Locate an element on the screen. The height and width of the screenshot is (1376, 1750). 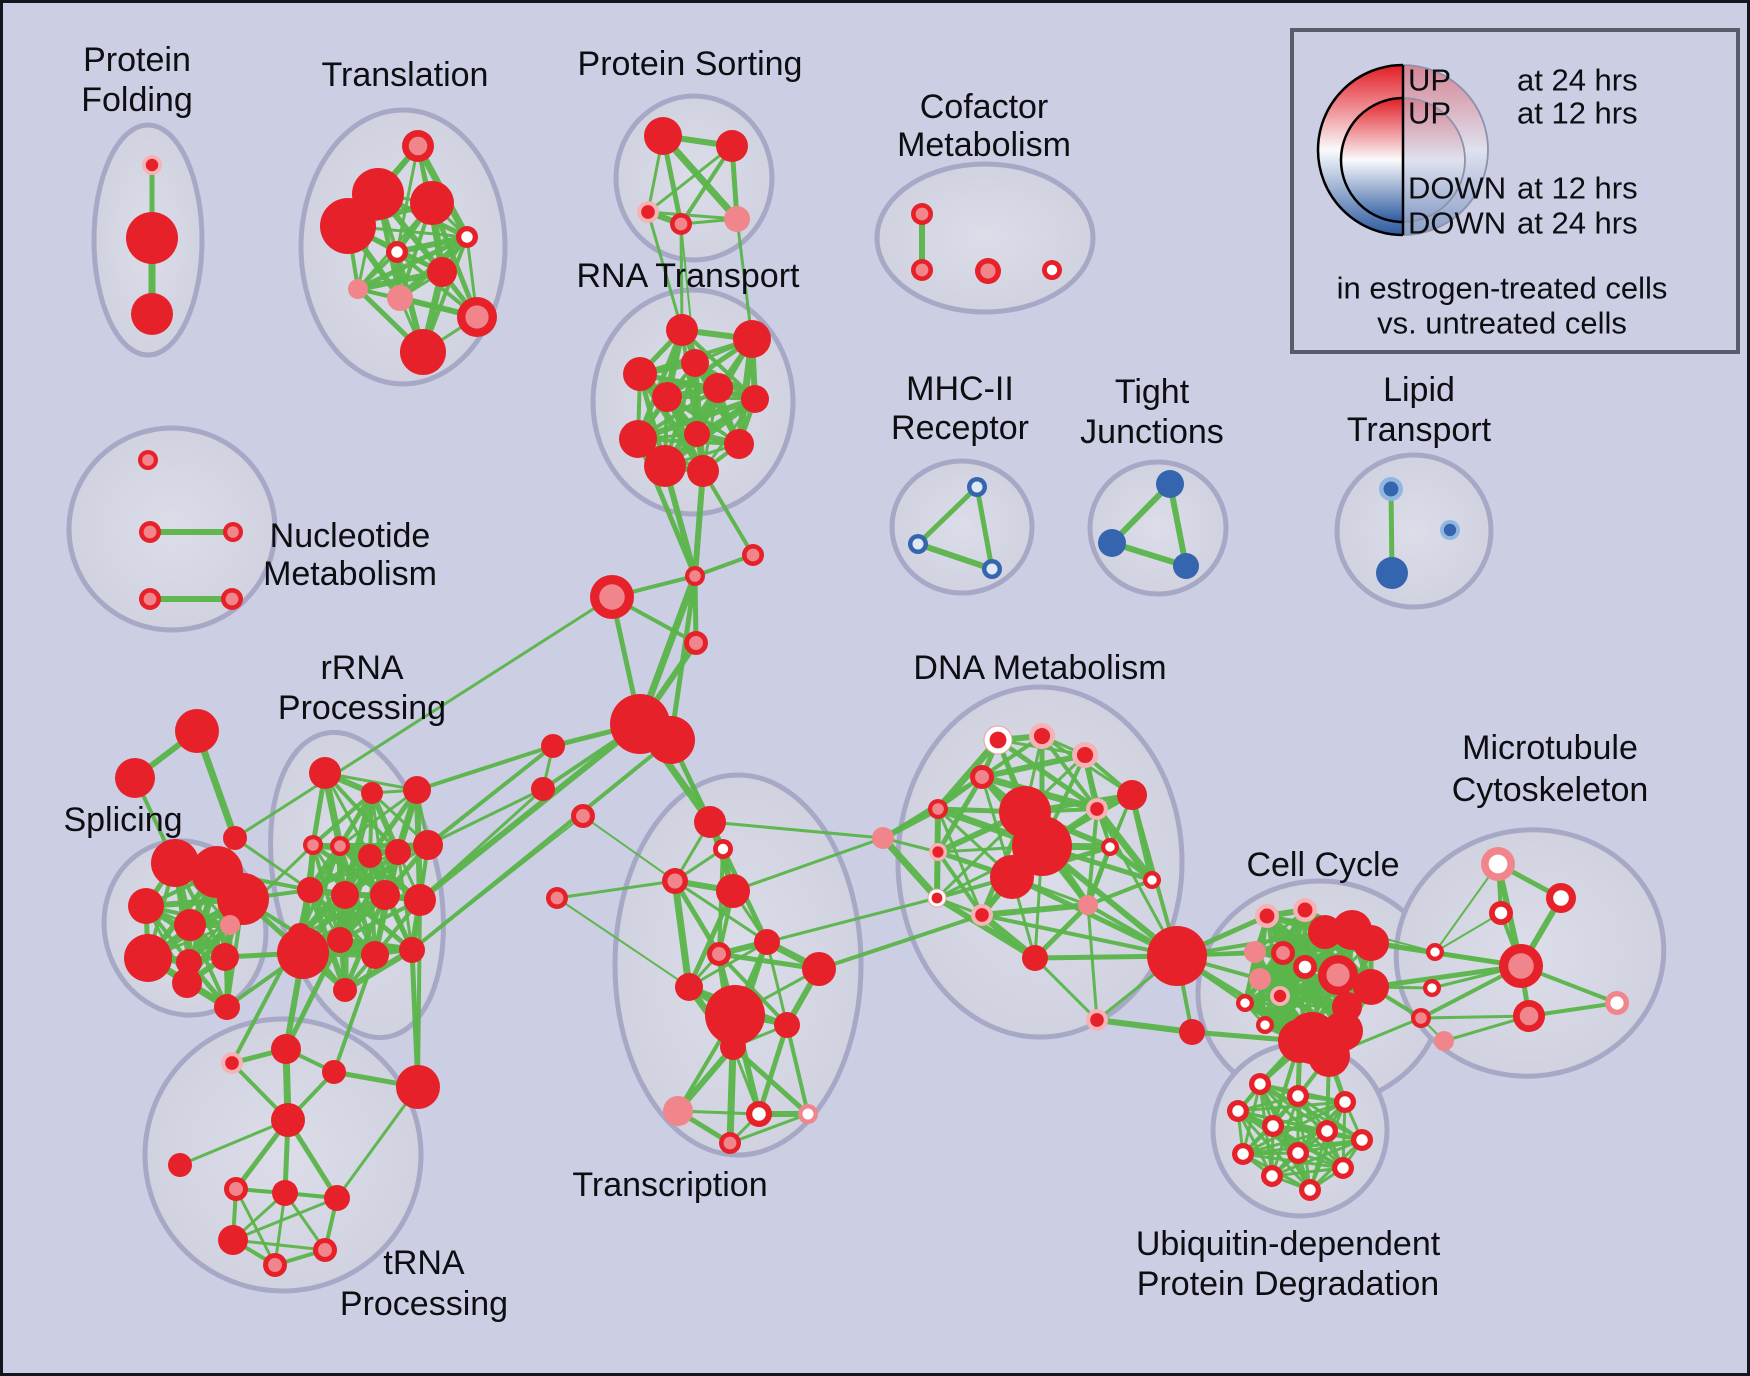
cluster-ellipse-mhc-ii-receptor is located at coordinates (962, 527).